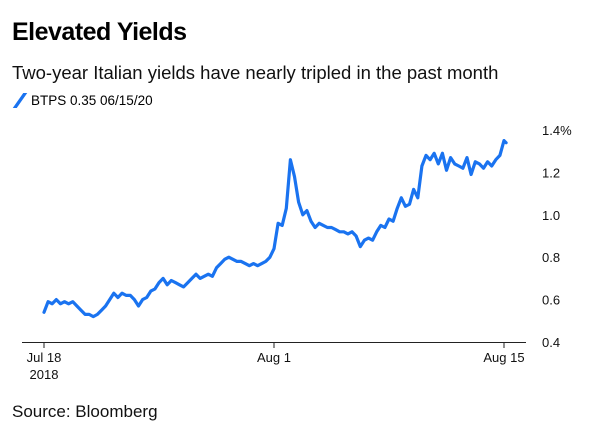 The image size is (600, 438). Describe the element at coordinates (551, 215) in the screenshot. I see `y-tick-label-2: 1.0` at that location.